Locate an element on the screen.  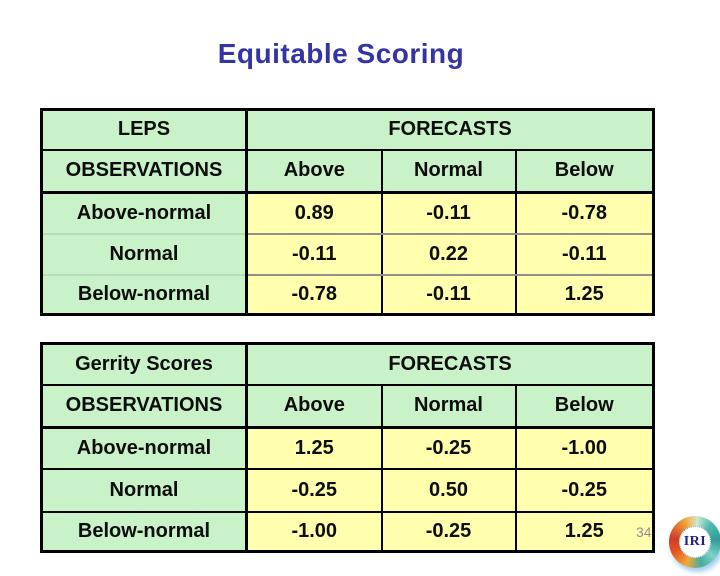
table-corner-label: LEPS is located at coordinates (144, 129).